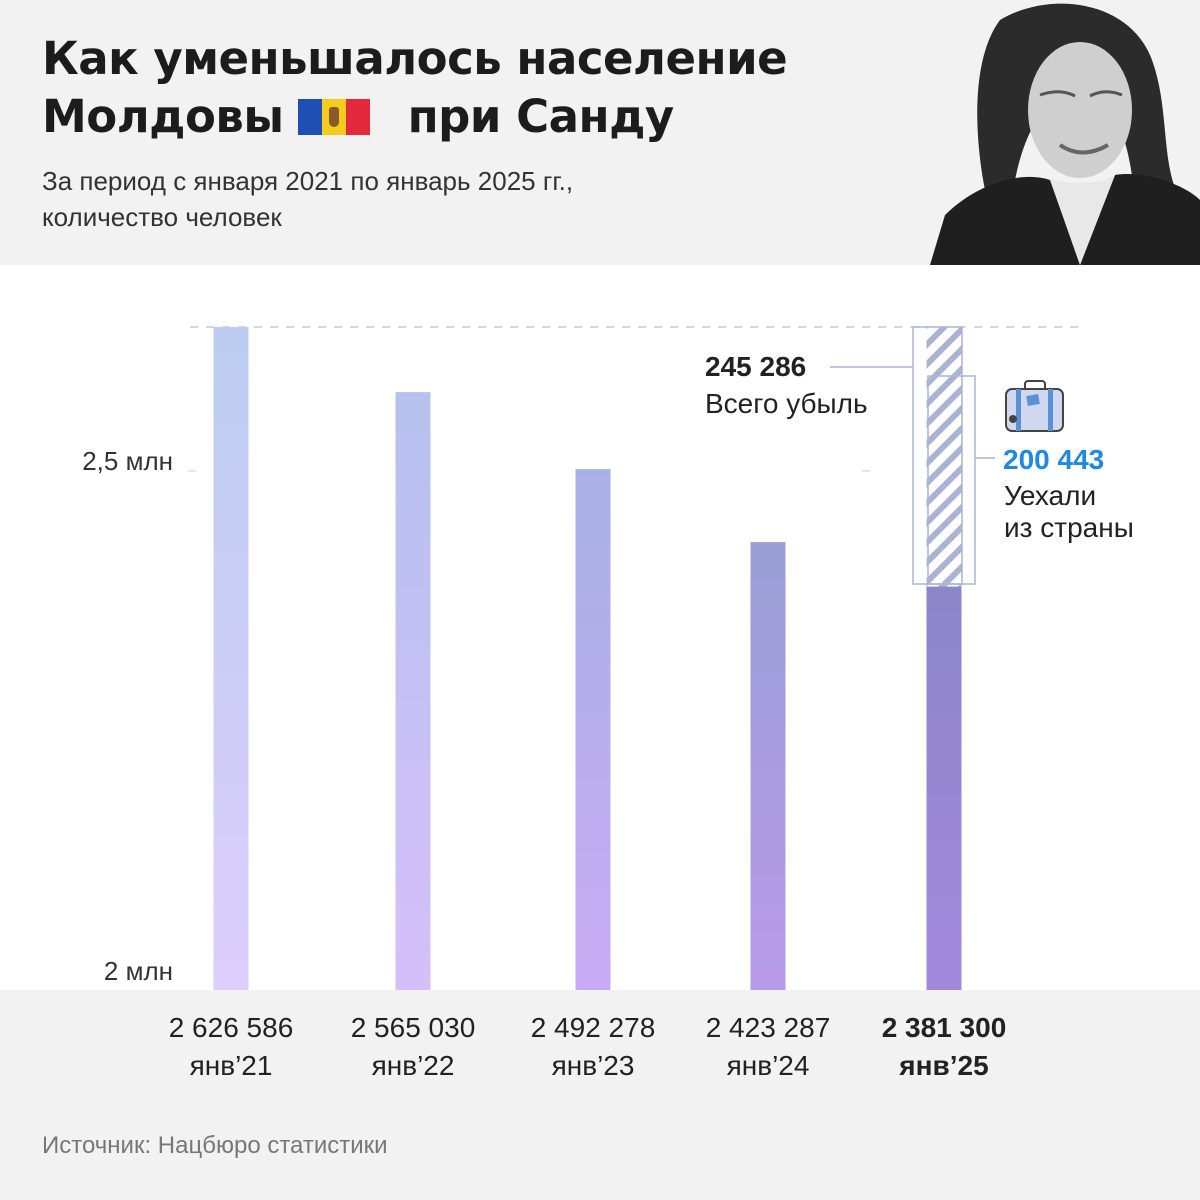 The height and width of the screenshot is (1200, 1200). I want to click on emigrated-outline, so click(951, 480).